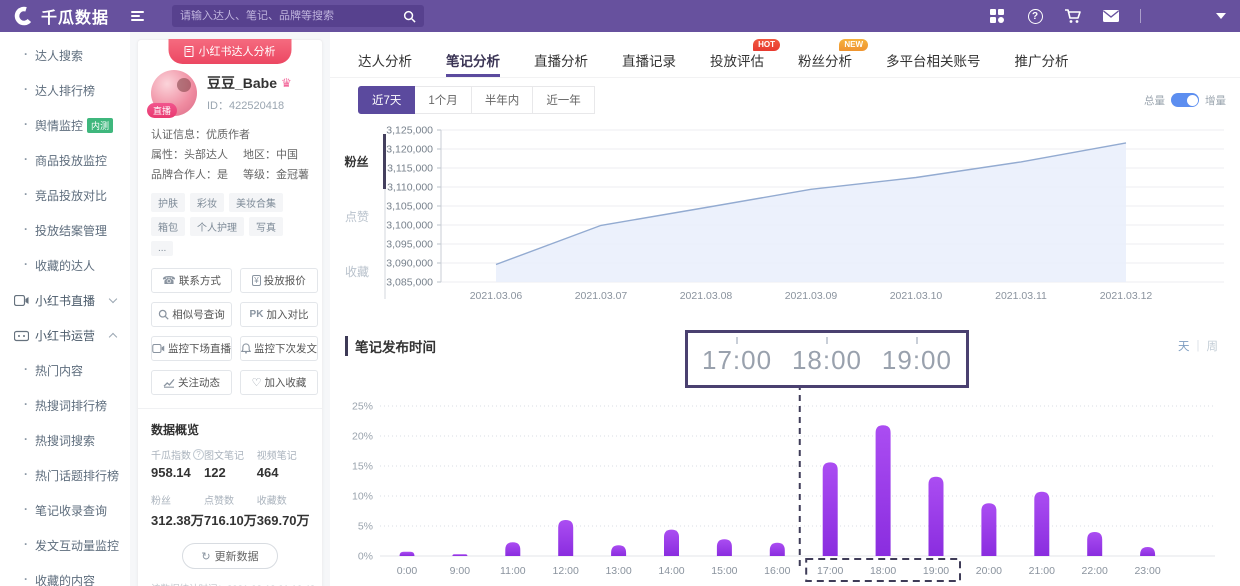 The image size is (1240, 586). Describe the element at coordinates (168, 226) in the screenshot. I see `tag-bags: 箱包` at that location.